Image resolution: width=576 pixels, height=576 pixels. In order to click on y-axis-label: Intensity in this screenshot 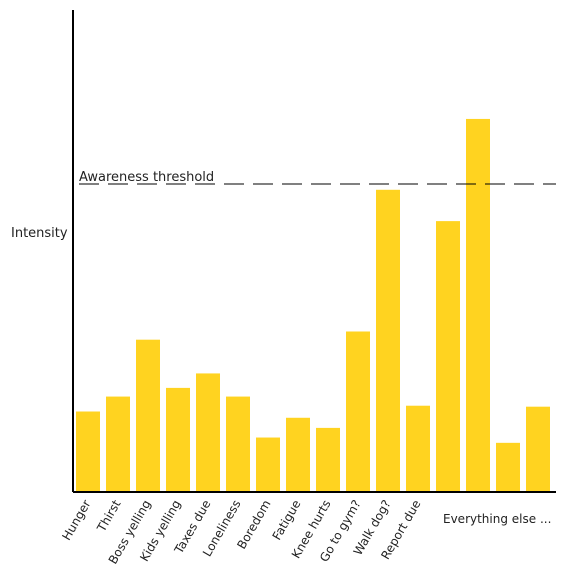, I will do `click(39, 233)`.